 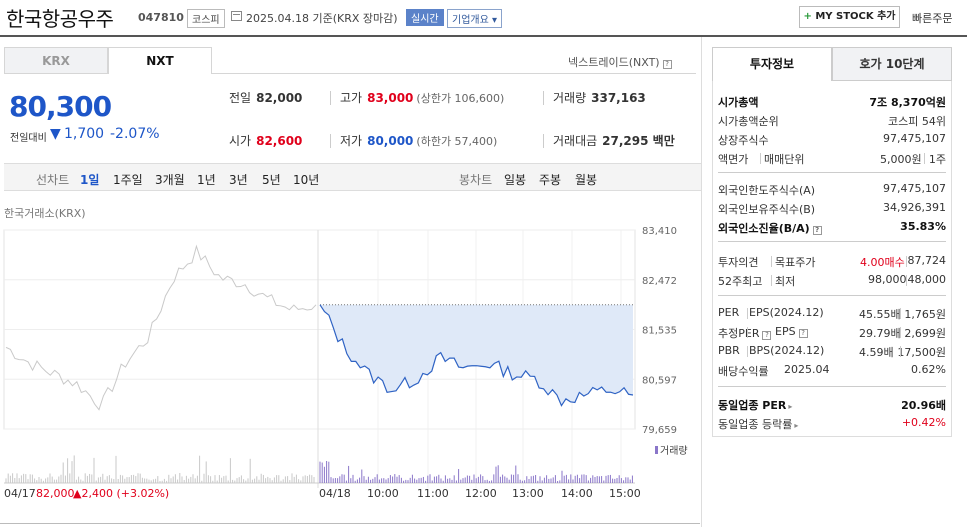 What do you see at coordinates (880, 314) in the screenshot?
I see `per-value: 45.55배` at bounding box center [880, 314].